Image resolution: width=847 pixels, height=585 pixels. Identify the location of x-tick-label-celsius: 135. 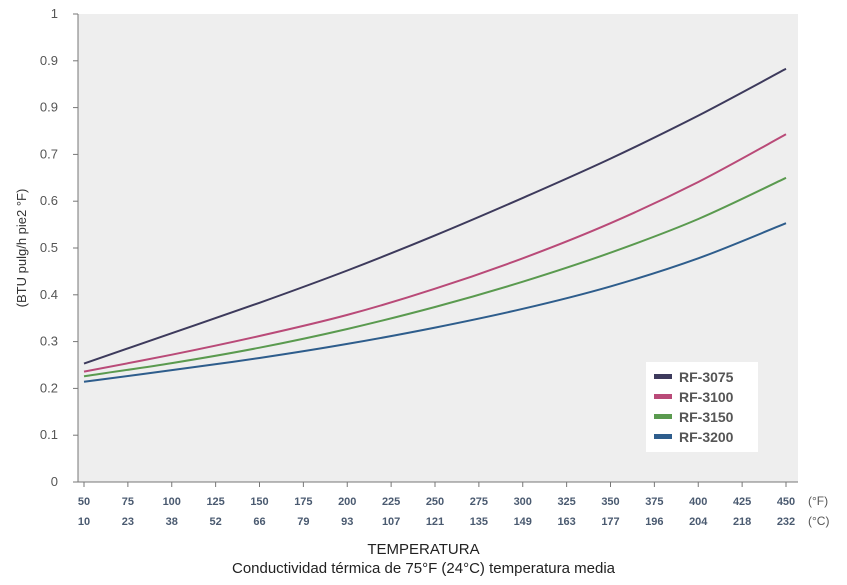
(479, 522).